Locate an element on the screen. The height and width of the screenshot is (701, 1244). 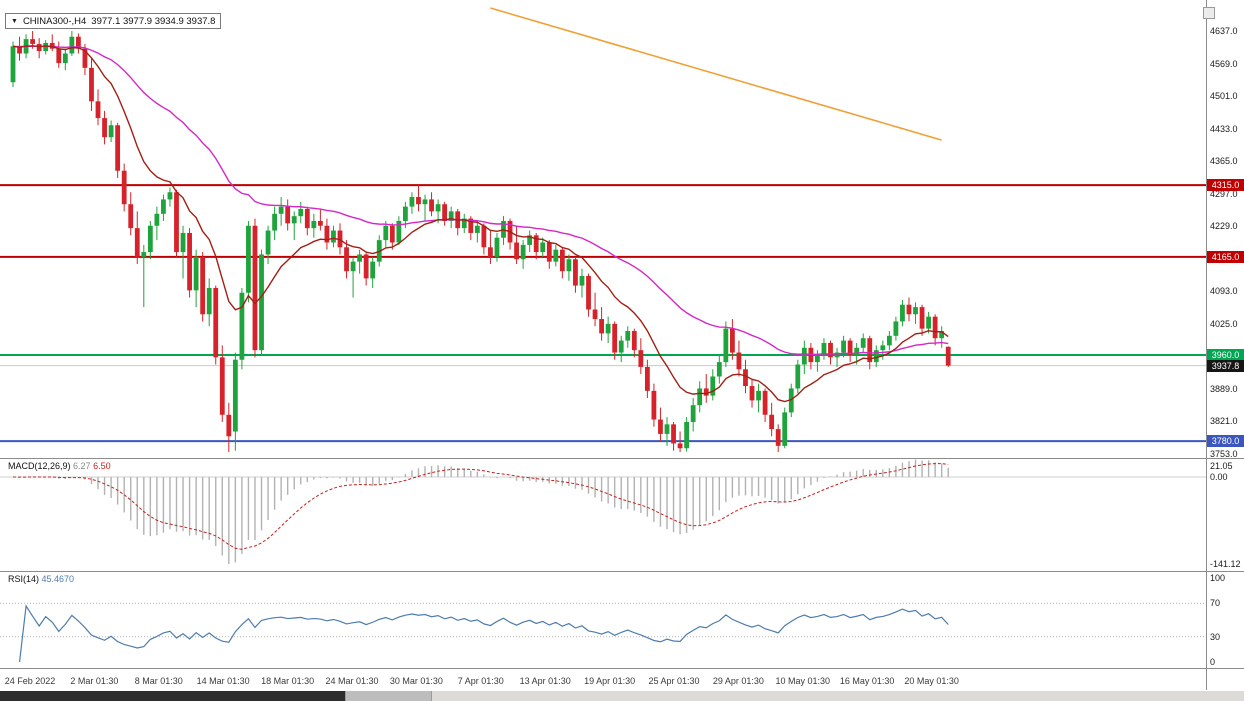
y-axis-tick: 4501.0 is located at coordinates (1224, 96).